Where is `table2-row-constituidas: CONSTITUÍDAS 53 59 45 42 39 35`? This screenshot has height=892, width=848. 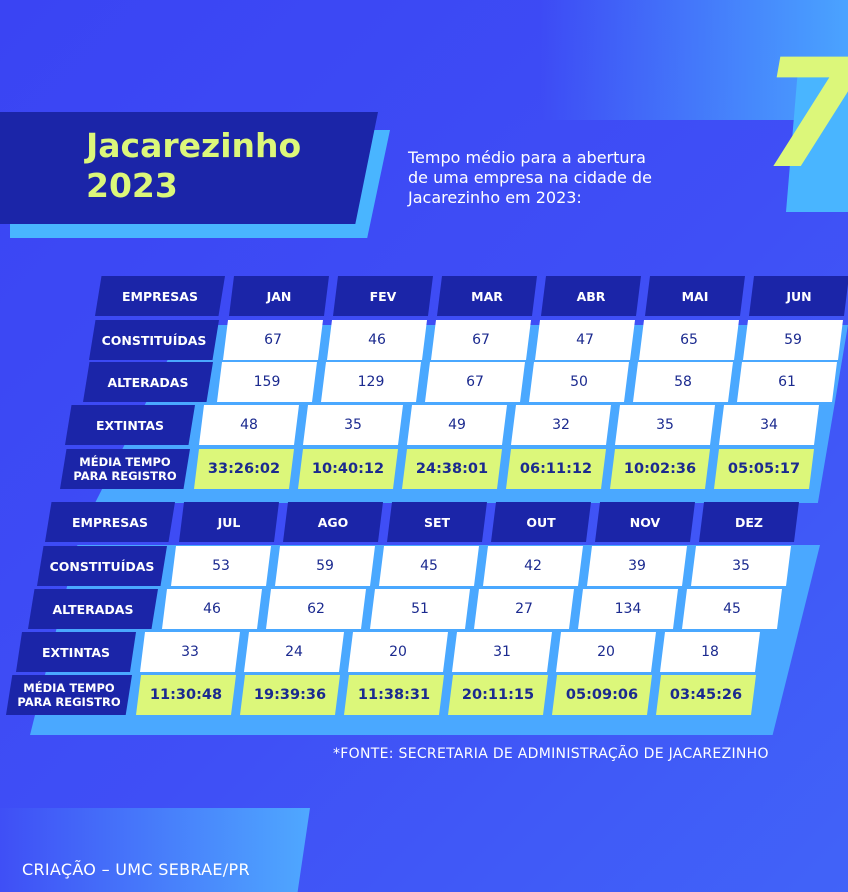 table2-row-constituidas: CONSTITUÍDAS 53 59 45 42 39 35 is located at coordinates (414, 566).